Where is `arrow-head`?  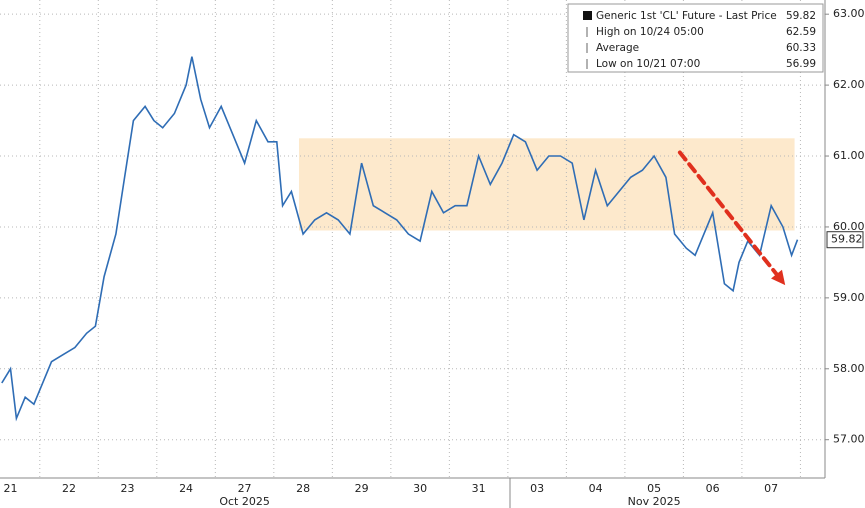 arrow-head is located at coordinates (778, 277).